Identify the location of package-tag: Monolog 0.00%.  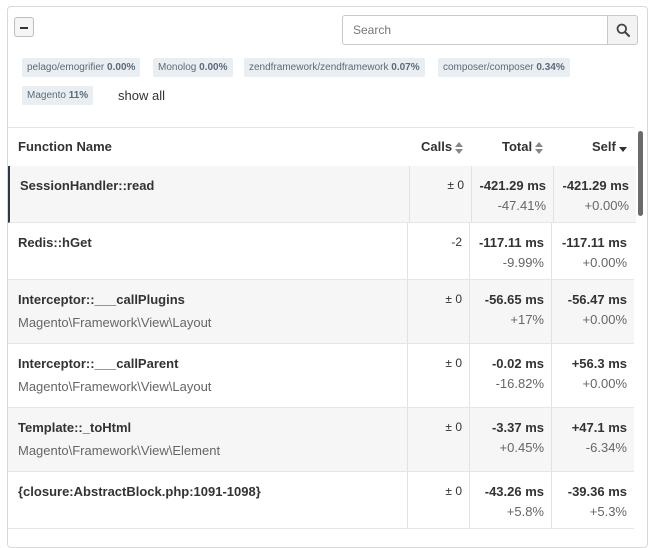
(193, 67).